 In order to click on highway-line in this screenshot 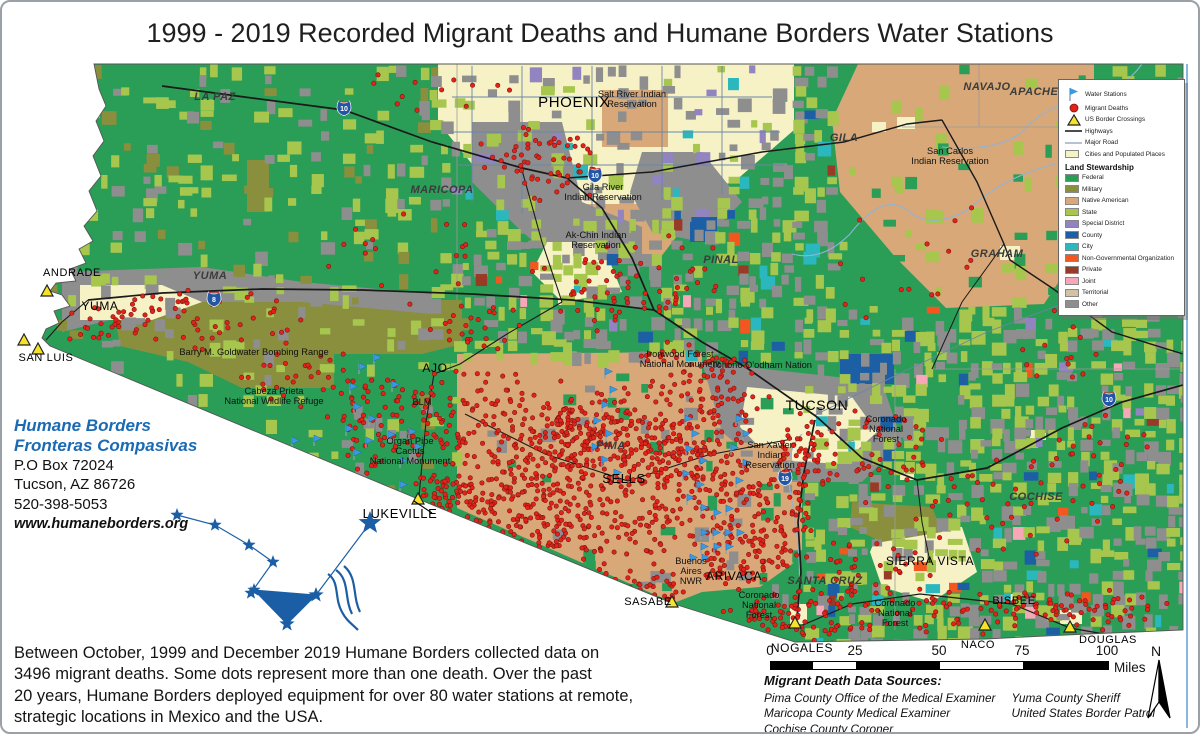, I will do `click(950, 614)`.